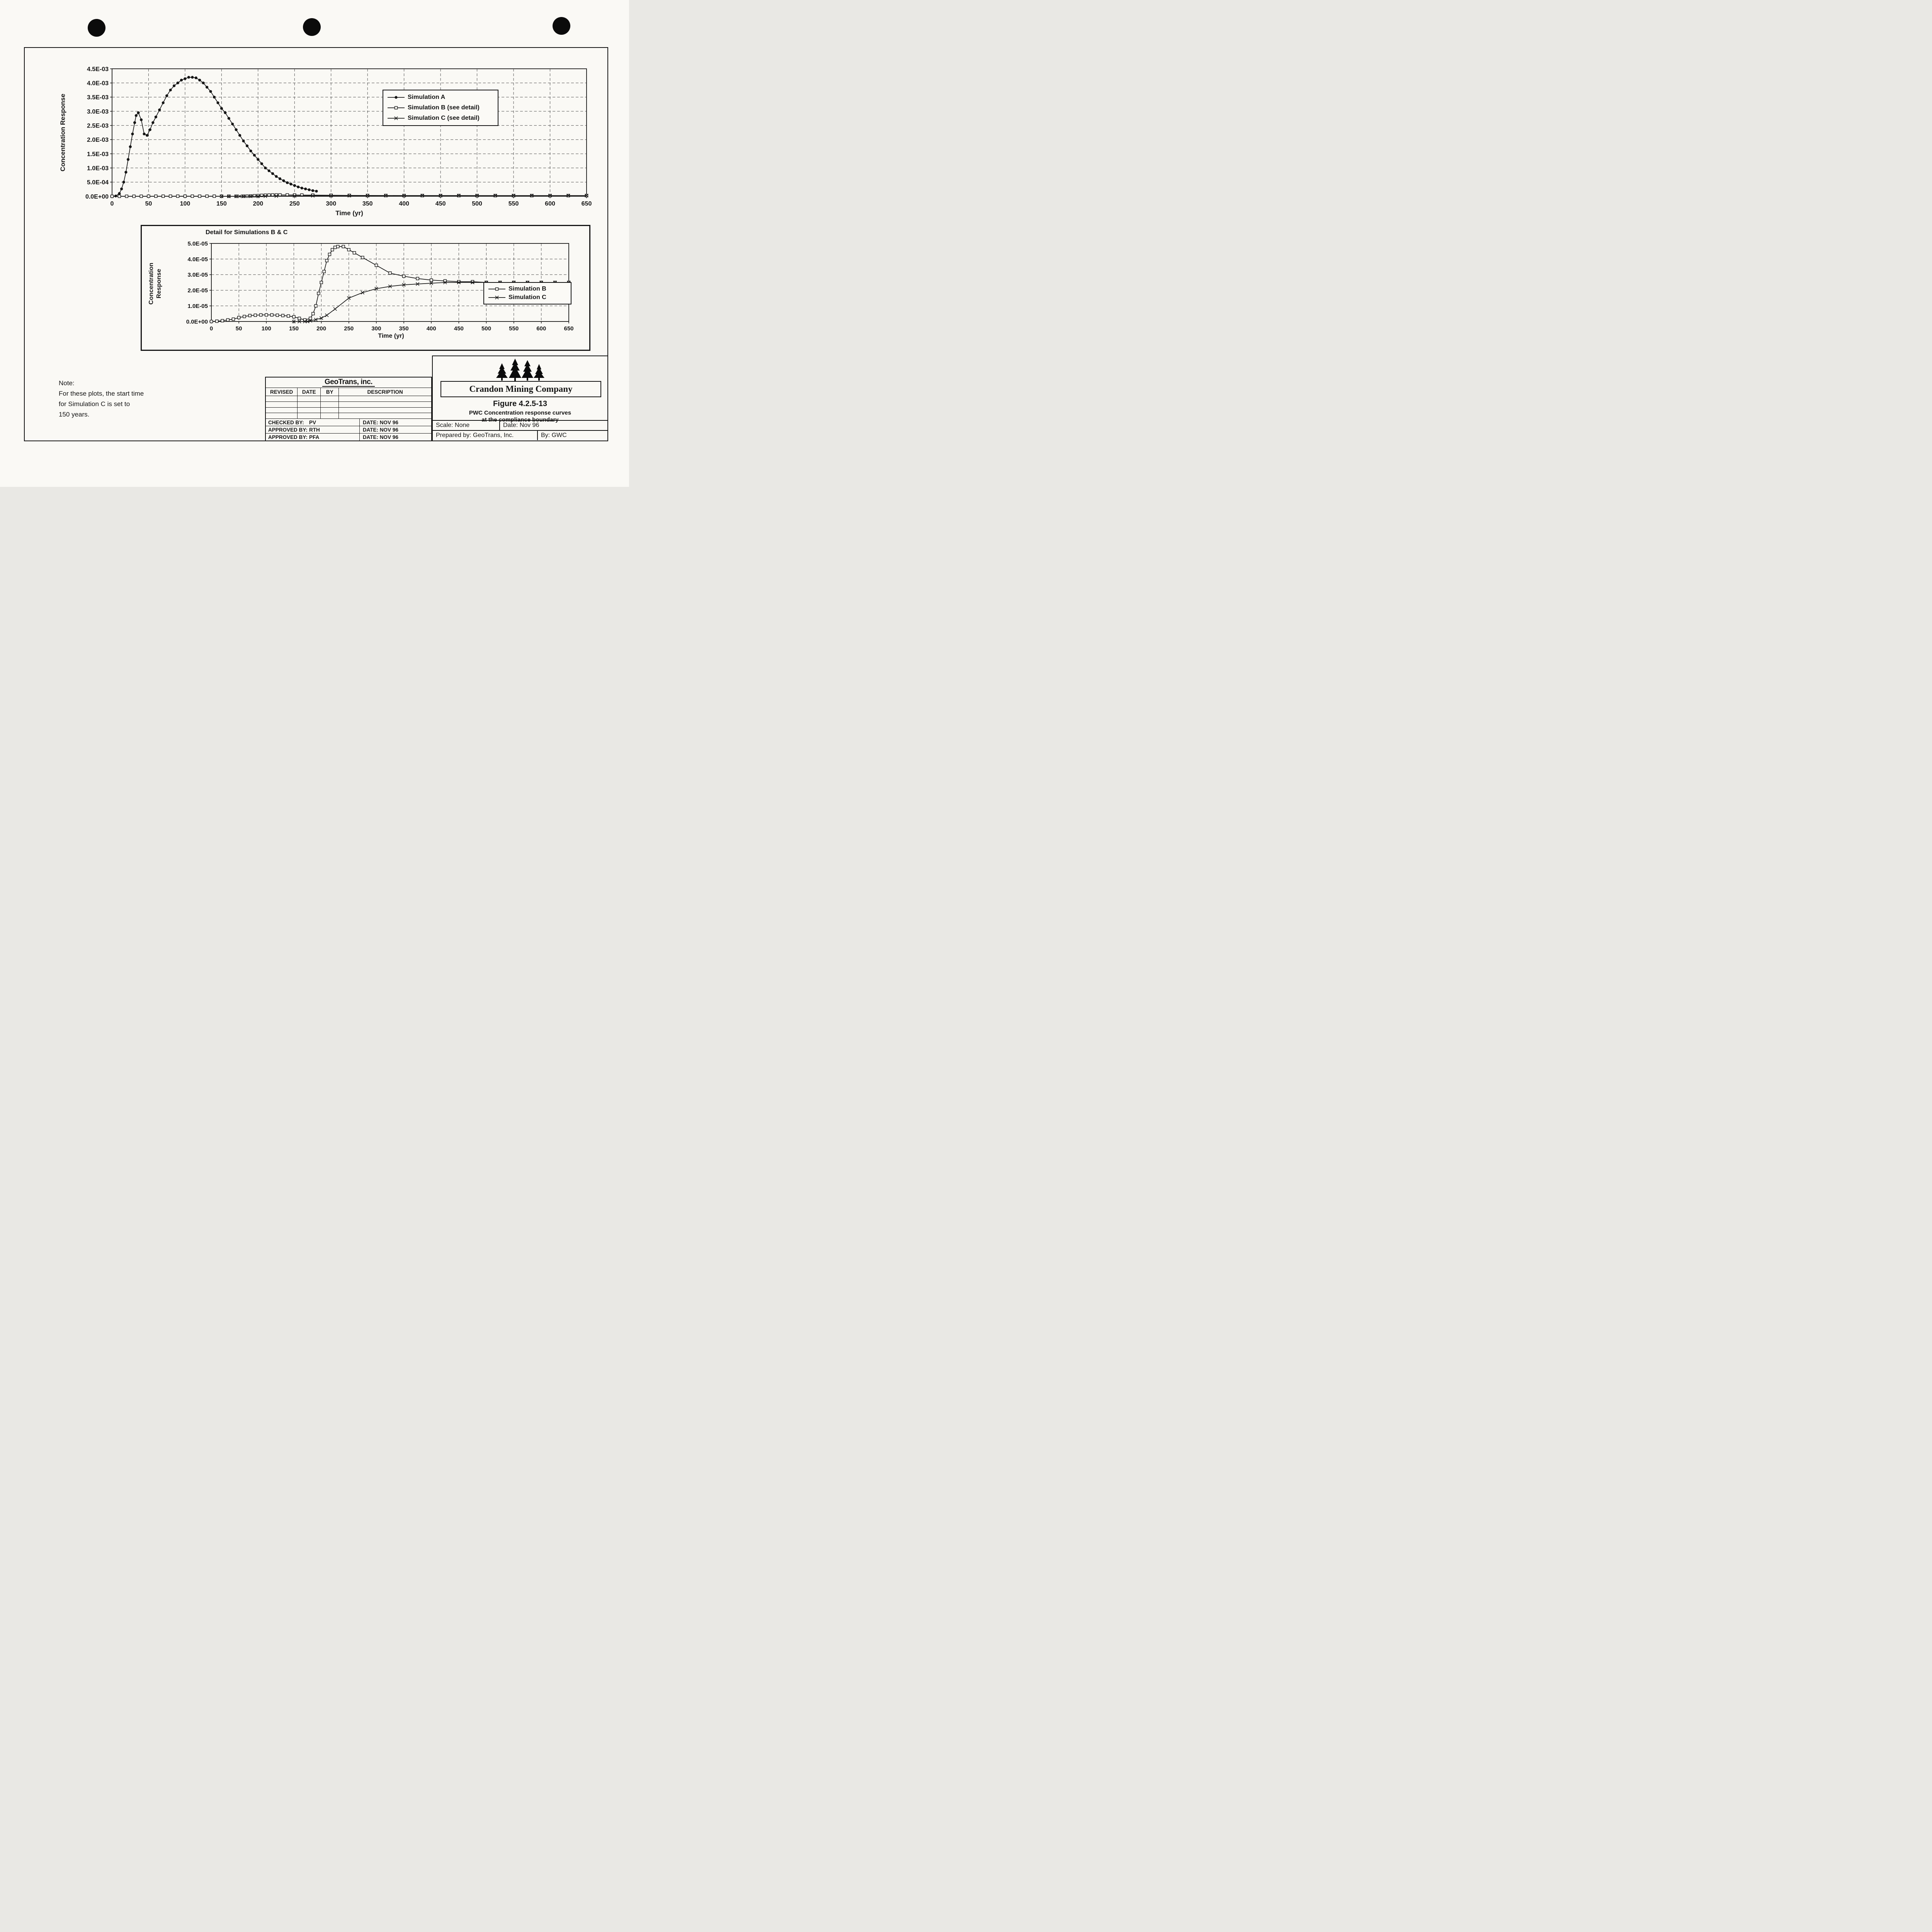  Describe the element at coordinates (266, 328) in the screenshot. I see `svg-text: 100` at that location.